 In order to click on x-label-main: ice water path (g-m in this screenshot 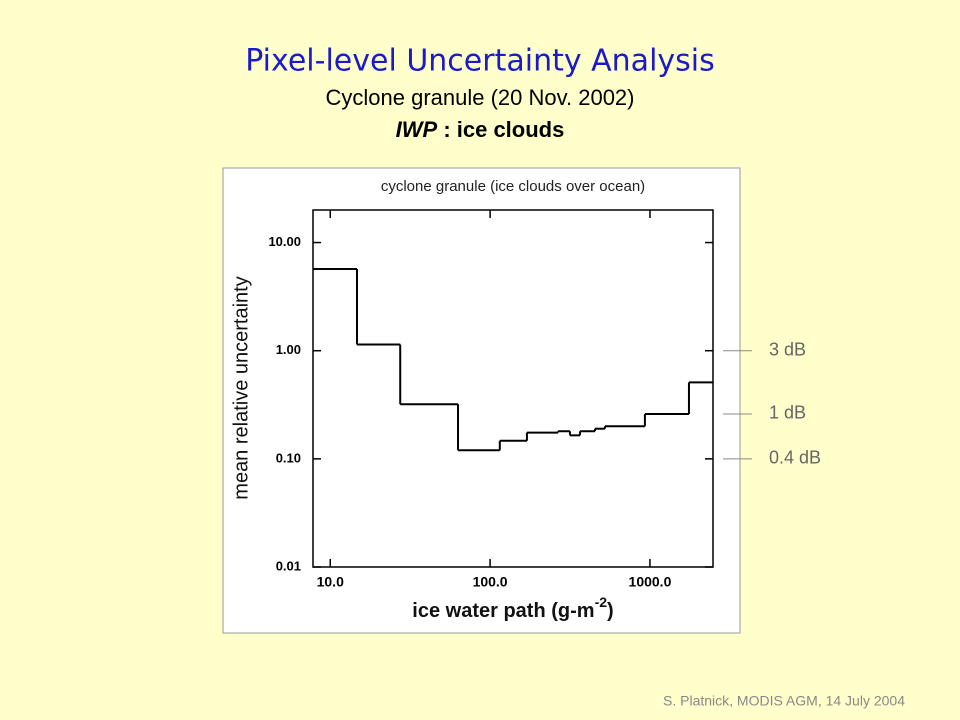, I will do `click(503, 611)`.